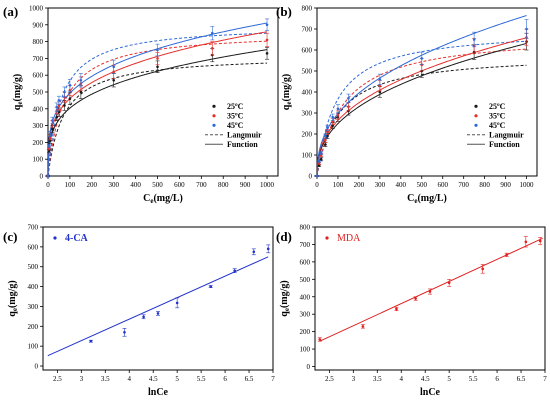 Image resolution: width=550 pixels, height=412 pixels. What do you see at coordinates (430, 298) in the screenshot?
I see `plot-frame` at bounding box center [430, 298].